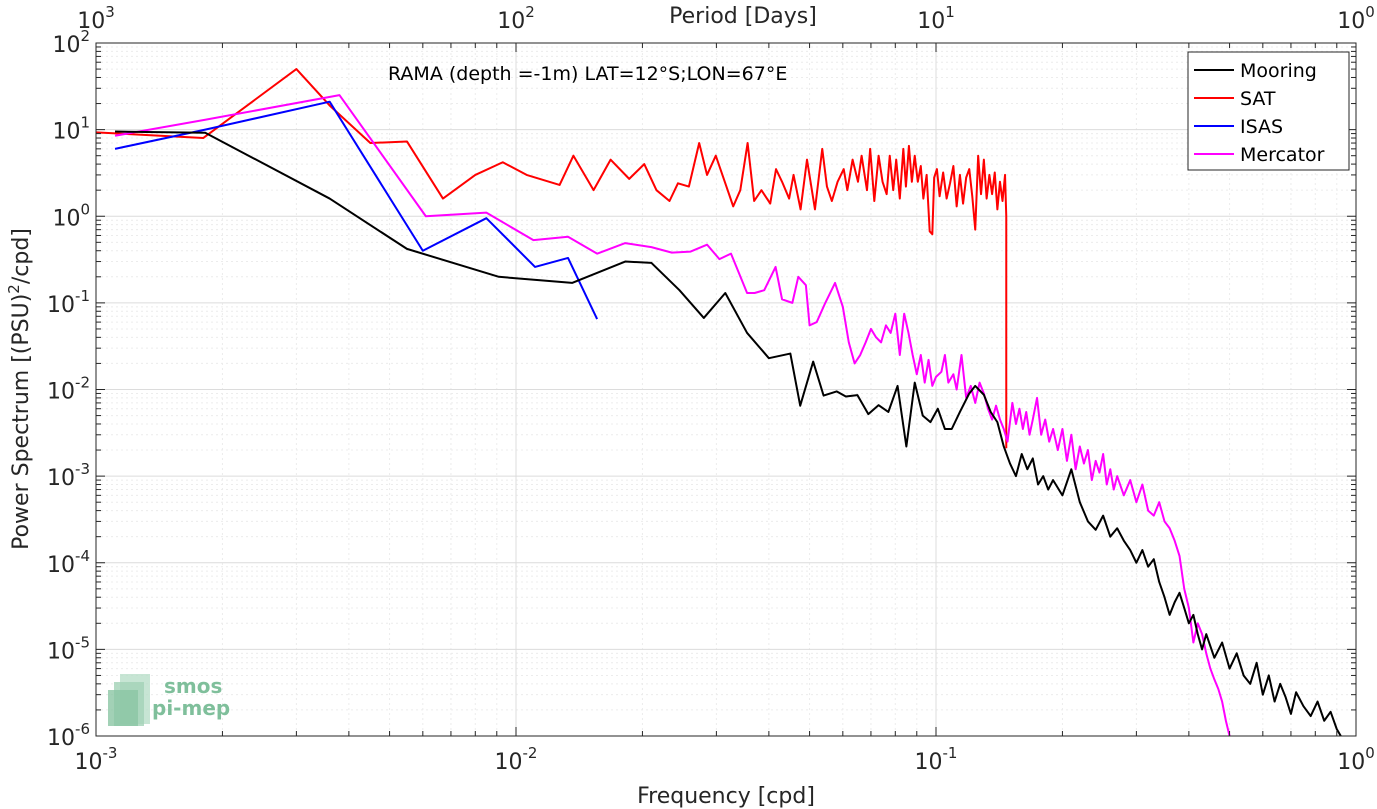 This screenshot has height=809, width=1377. What do you see at coordinates (71, 215) in the screenshot?
I see `y-tick-label: 10⁰` at bounding box center [71, 215].